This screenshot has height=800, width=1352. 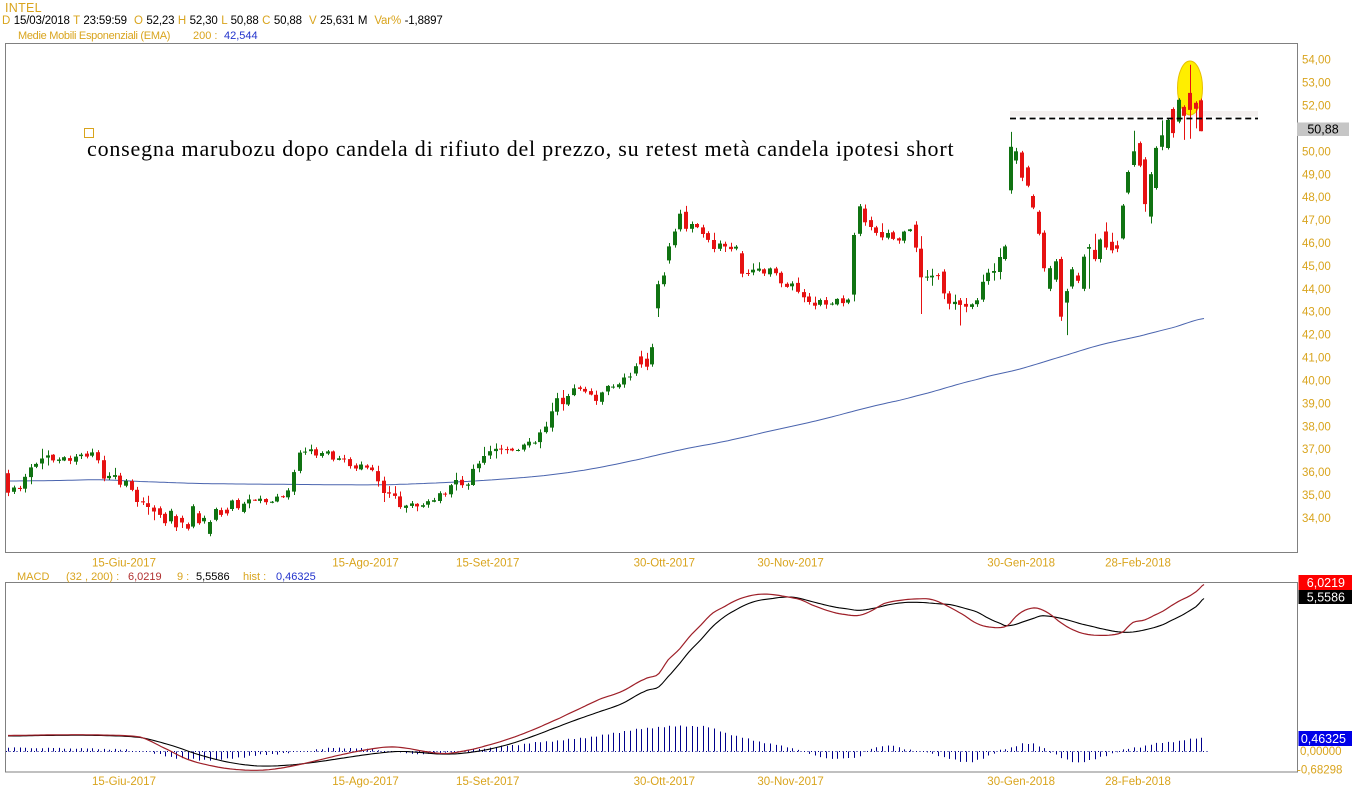 I want to click on svg-text: 42,00, so click(x=1316, y=336).